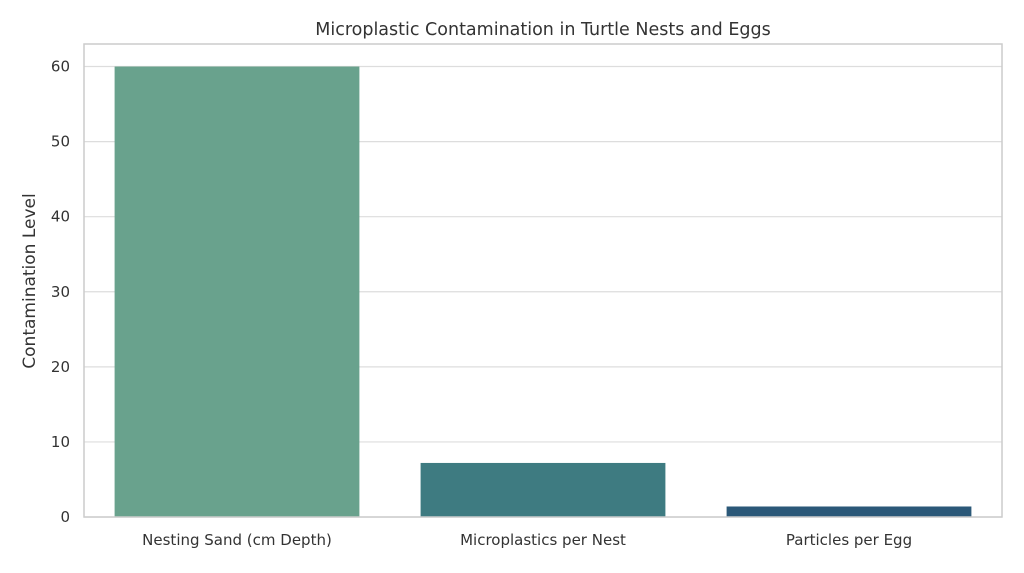 The width and height of the screenshot is (1024, 573). I want to click on x-tick-label: Nesting Sand (cm Depth), so click(237, 540).